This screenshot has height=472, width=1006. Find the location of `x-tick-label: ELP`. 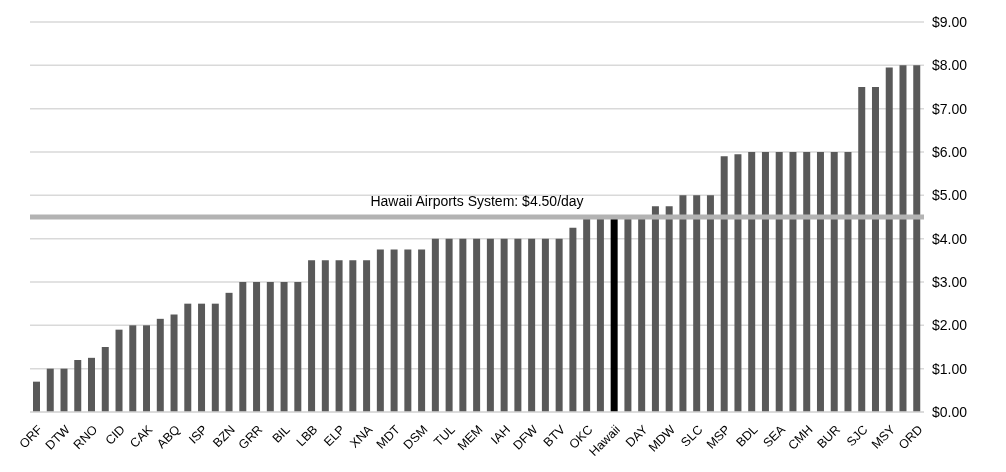

x-tick-label: ELP is located at coordinates (334, 436).